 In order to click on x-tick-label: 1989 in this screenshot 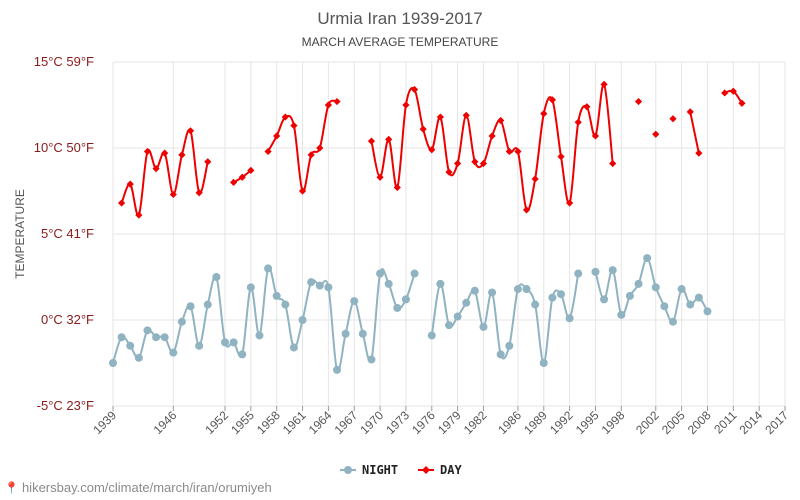, I will do `click(535, 422)`.